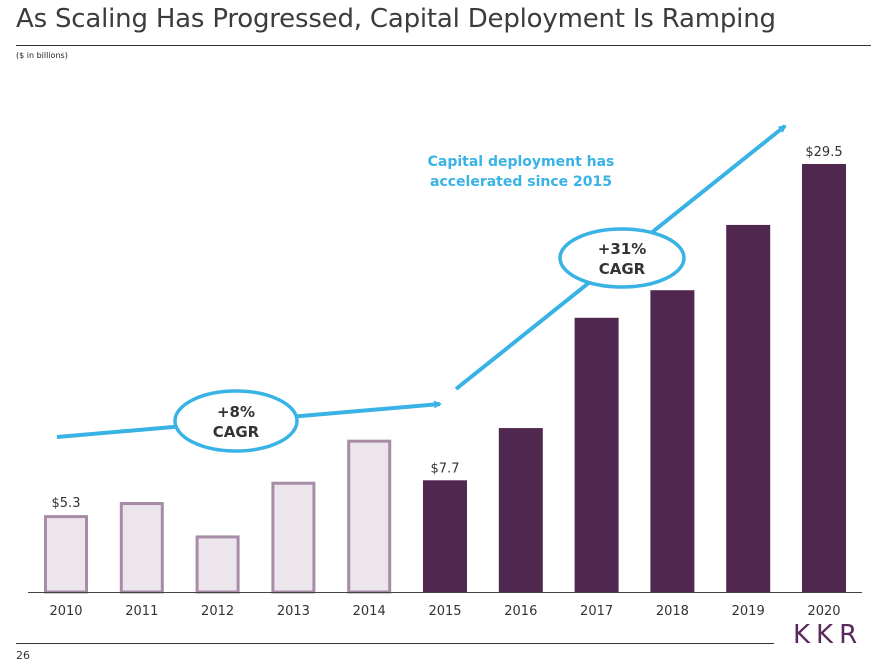 This screenshot has width=881, height=662. What do you see at coordinates (622, 249) in the screenshot?
I see `late-cagr-value: +31%` at bounding box center [622, 249].